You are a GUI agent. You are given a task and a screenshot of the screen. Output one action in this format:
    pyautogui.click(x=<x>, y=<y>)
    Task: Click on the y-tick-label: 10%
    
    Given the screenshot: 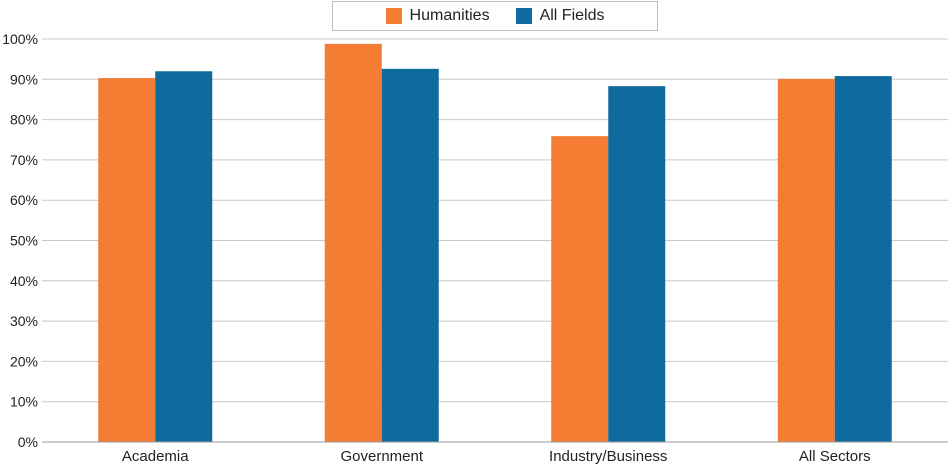 What is the action you would take?
    pyautogui.click(x=24, y=402)
    